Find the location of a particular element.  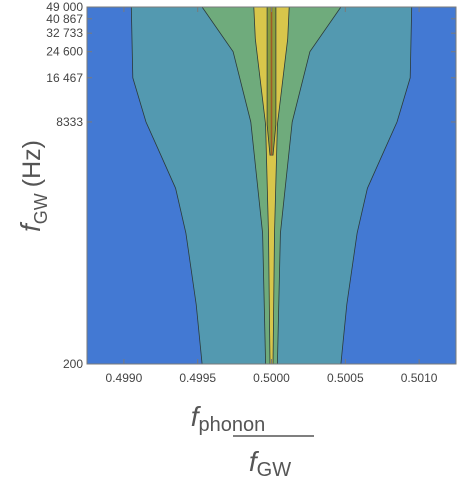

x-axis-title-denominator: fGW is located at coordinates (270, 463).